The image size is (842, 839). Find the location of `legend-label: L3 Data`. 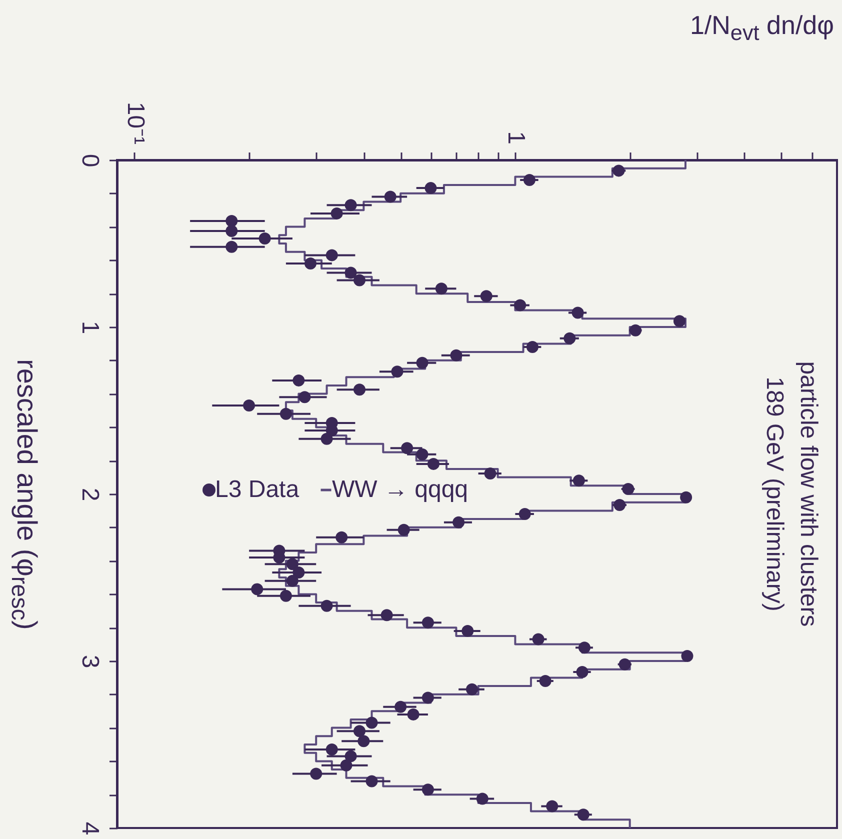

legend-label: L3 Data is located at coordinates (257, 489).